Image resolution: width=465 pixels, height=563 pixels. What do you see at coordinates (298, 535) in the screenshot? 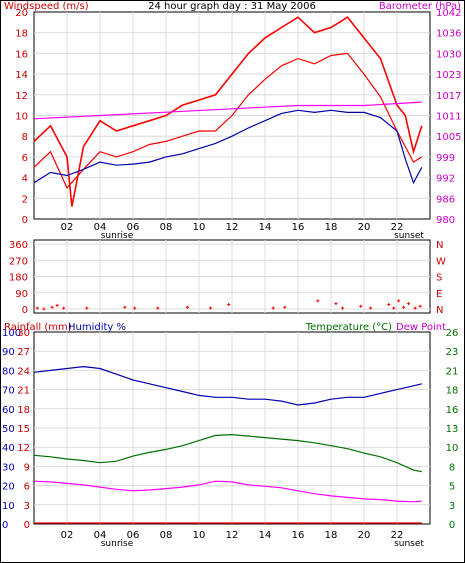
I see `humidity-x-tick-label: 16` at bounding box center [298, 535].